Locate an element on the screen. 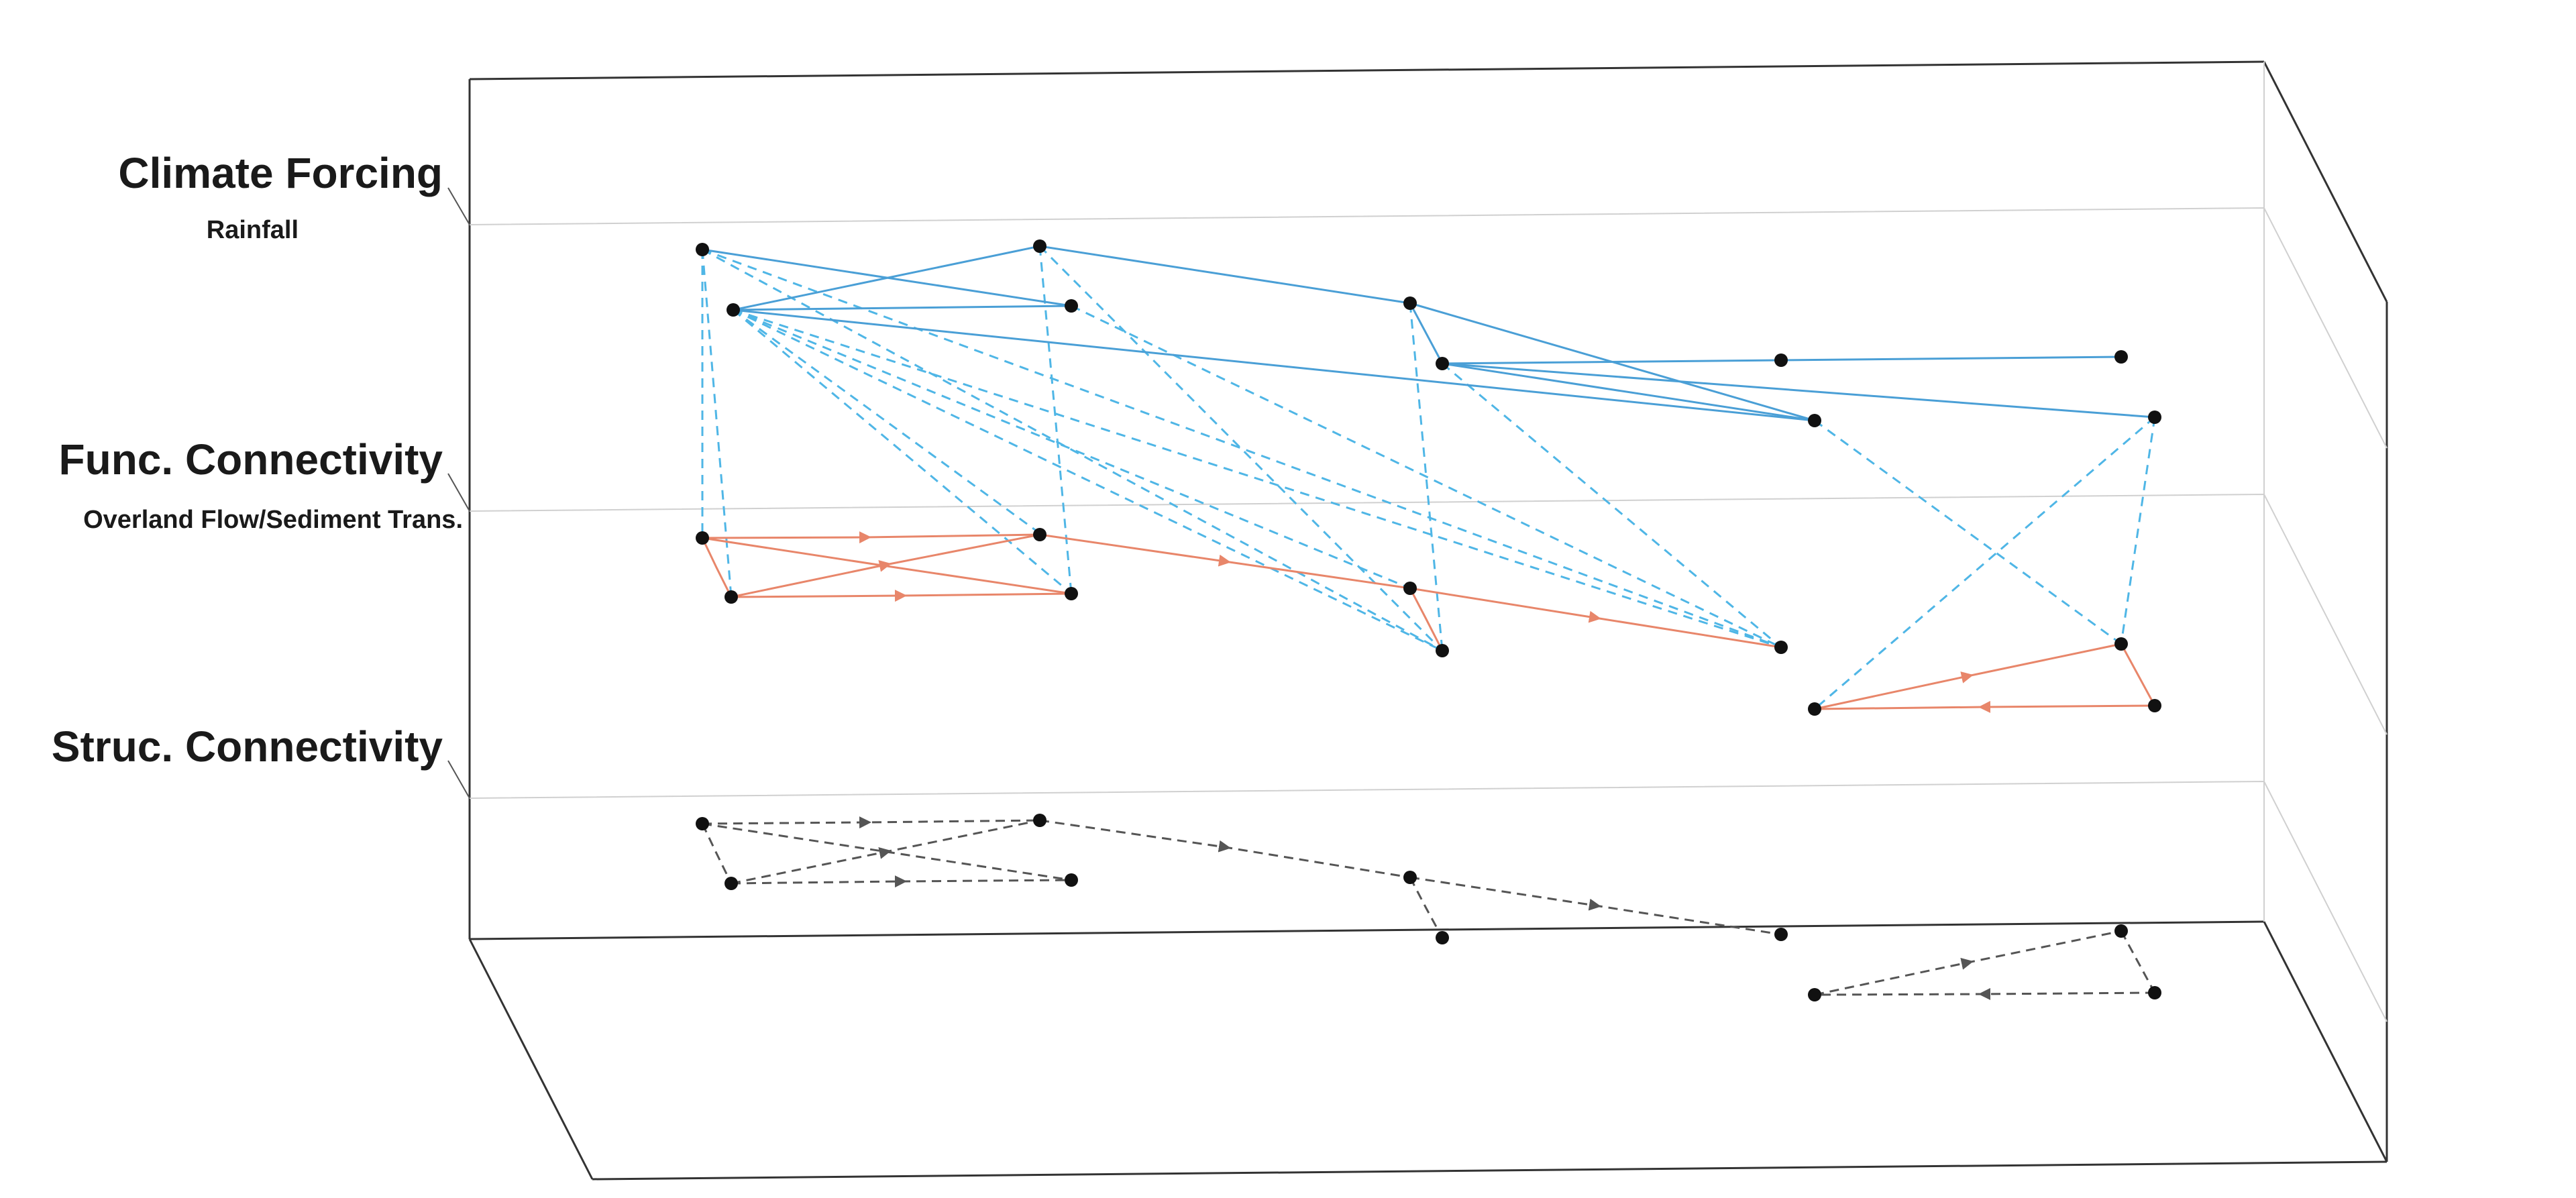 This screenshot has height=1198, width=2576. box-floor-back-edge is located at coordinates (1489, 1170).